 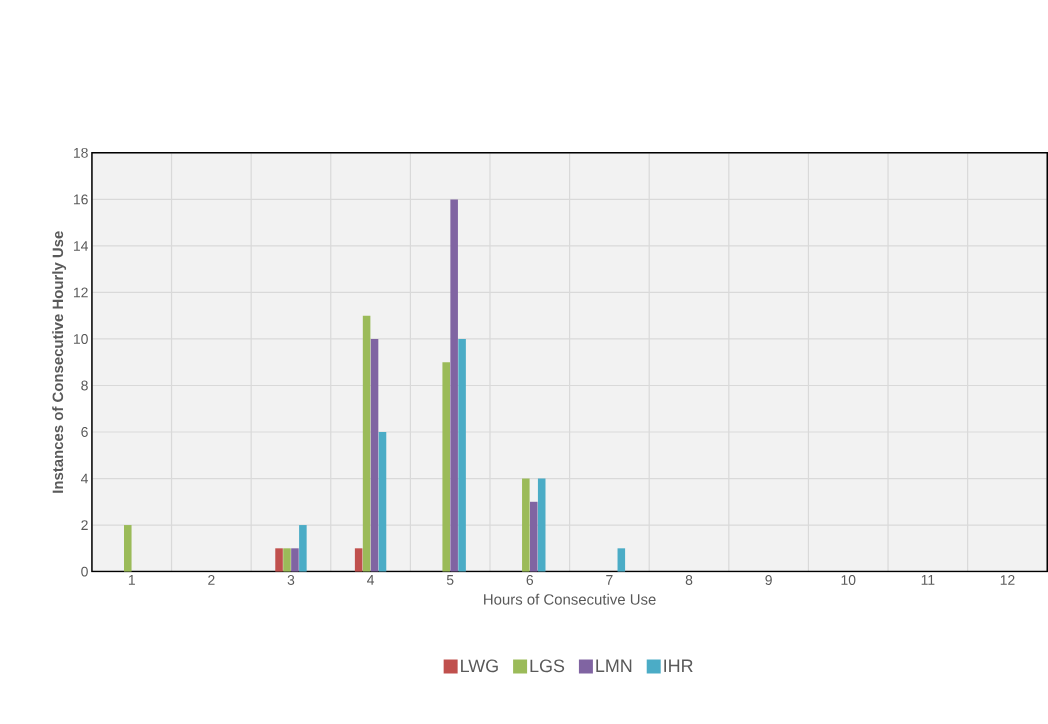 I want to click on y-tick-label: 12, so click(x=80, y=292).